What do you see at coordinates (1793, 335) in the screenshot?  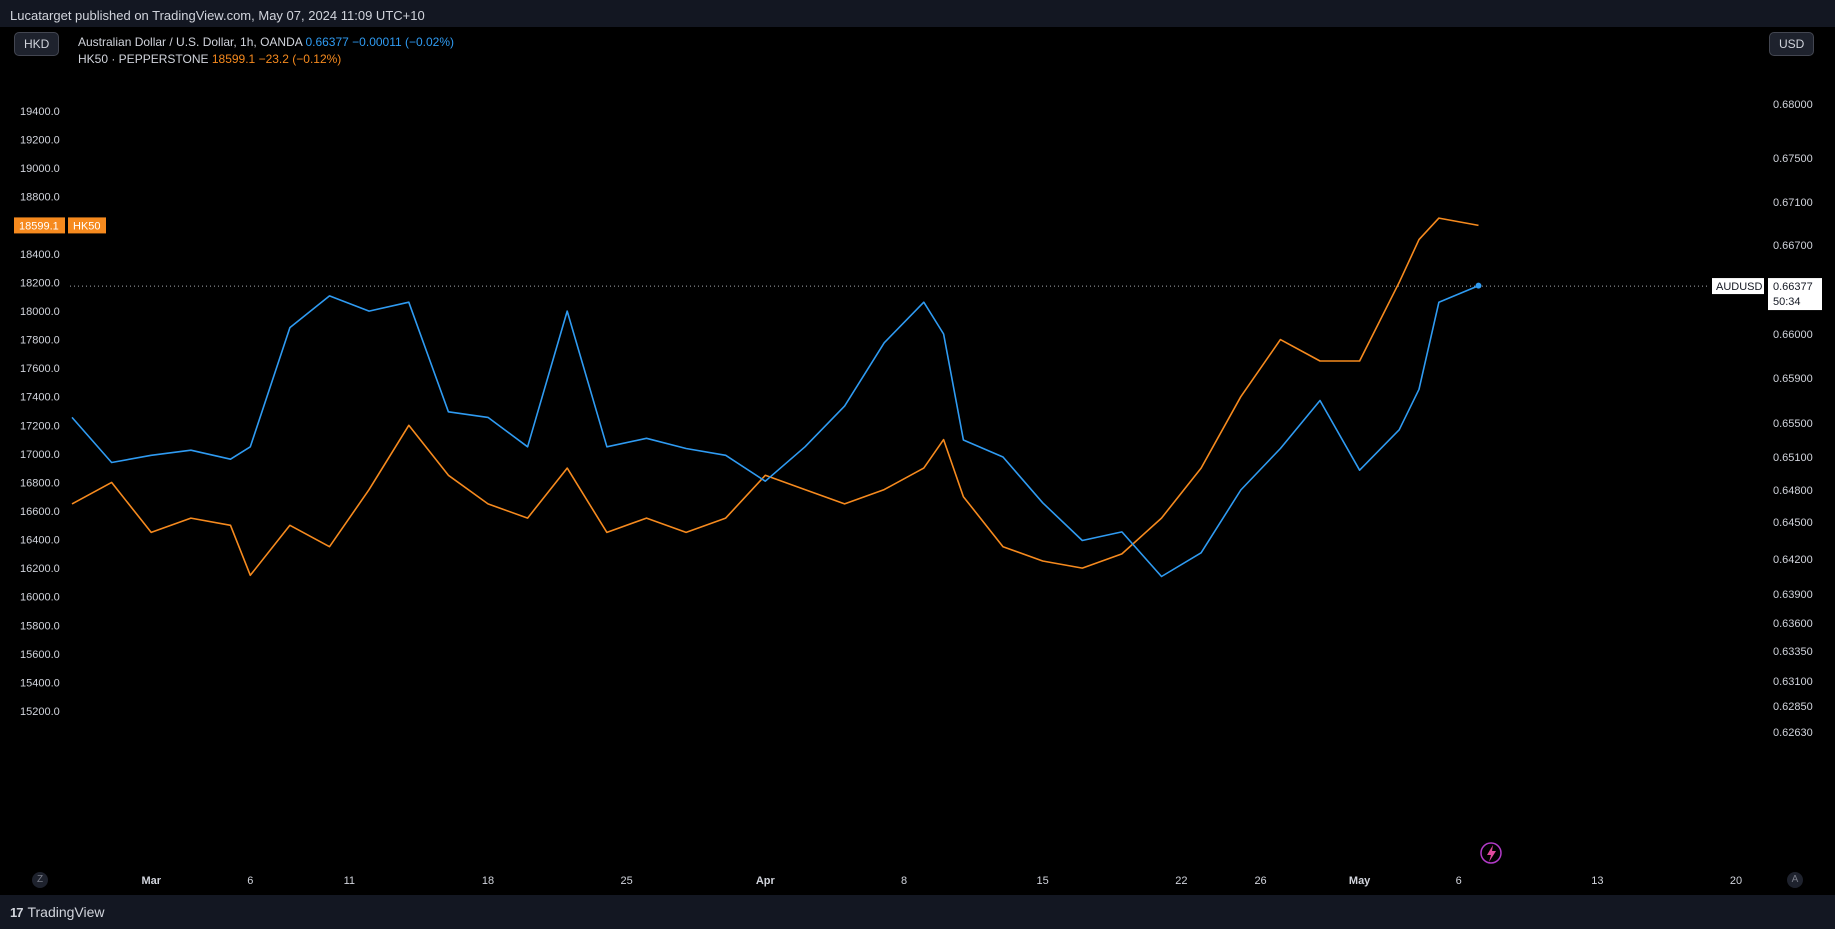 I see `right-axis-tick-label: 0.66000` at bounding box center [1793, 335].